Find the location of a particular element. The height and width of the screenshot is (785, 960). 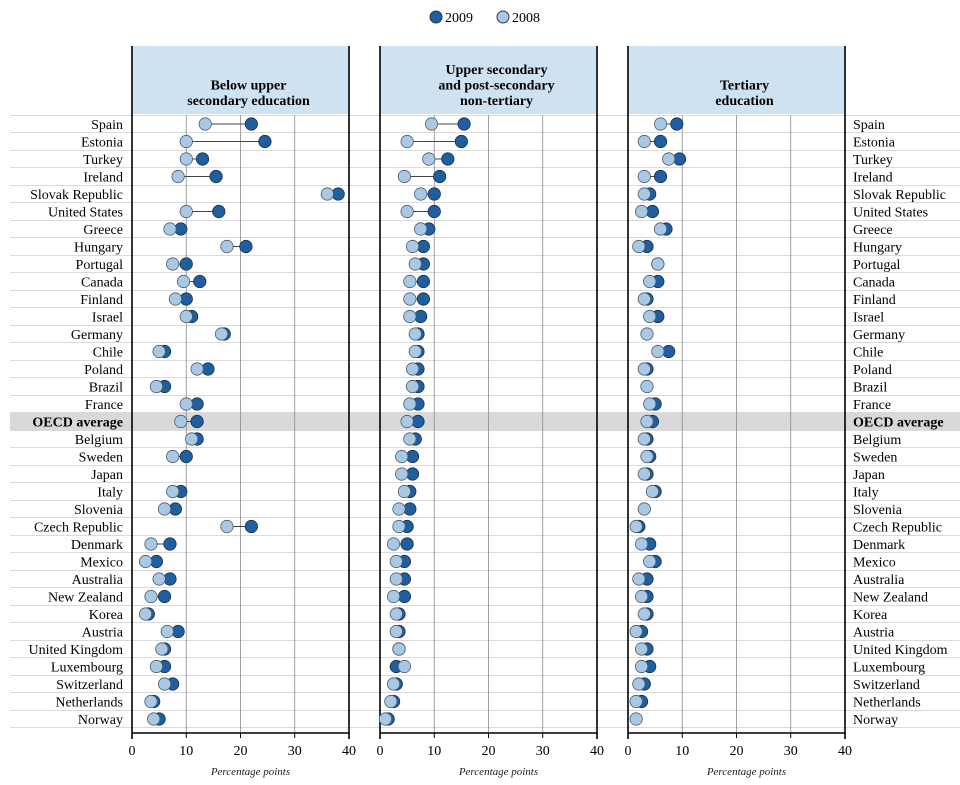

panel-title-line: education is located at coordinates (744, 101).